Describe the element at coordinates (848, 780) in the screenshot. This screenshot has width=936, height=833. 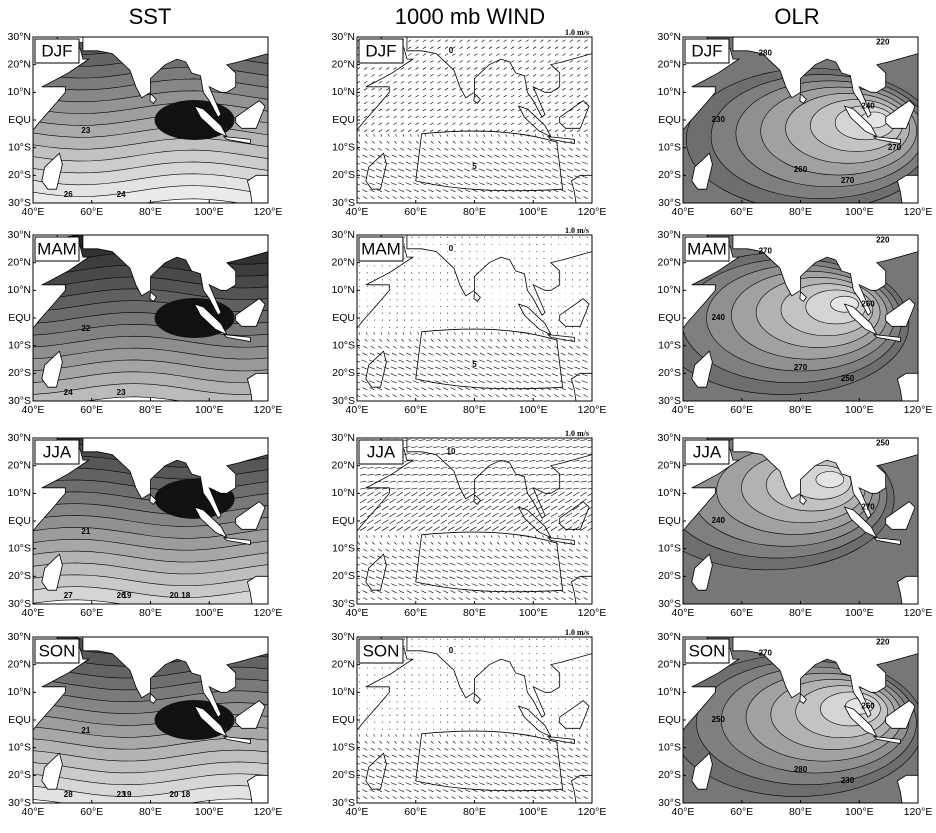
I see `contour-label: 230` at that location.